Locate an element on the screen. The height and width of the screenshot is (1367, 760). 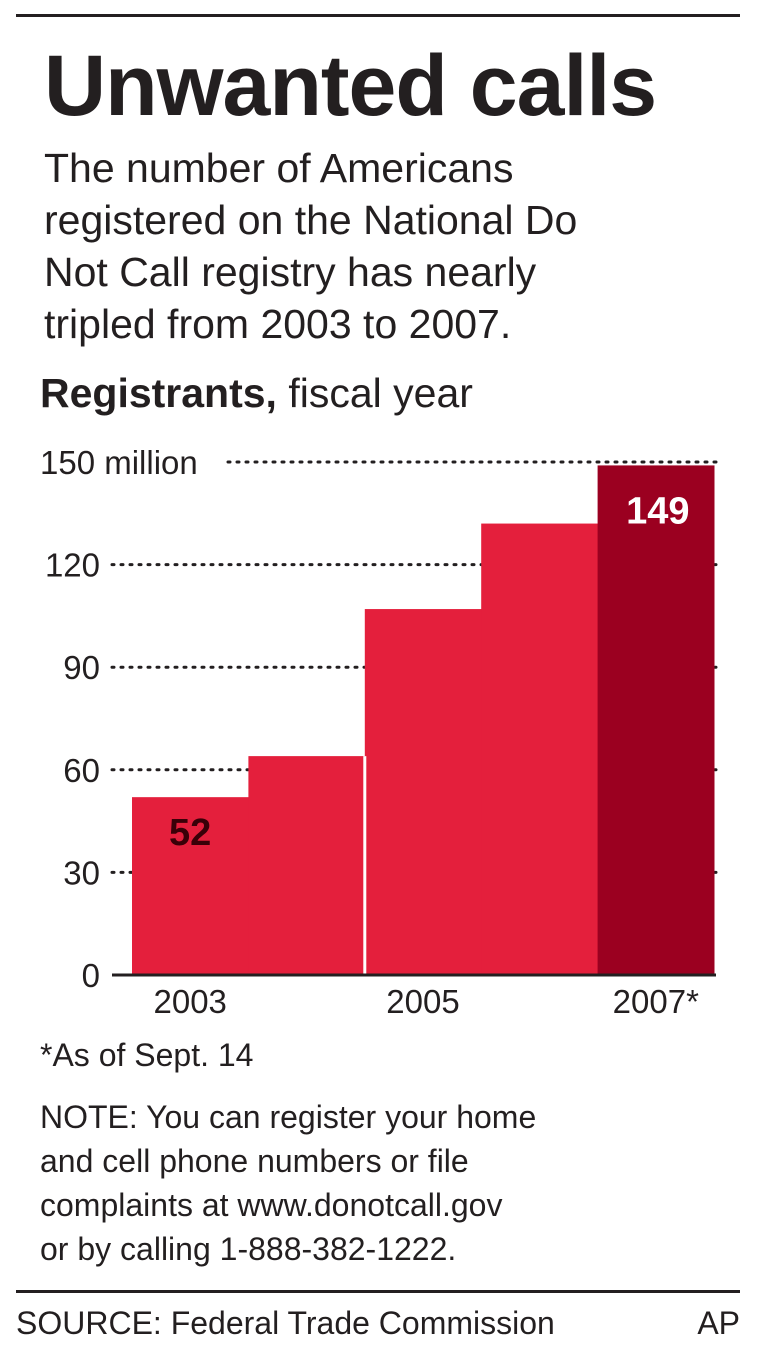
bottom-rule is located at coordinates (378, 1291).